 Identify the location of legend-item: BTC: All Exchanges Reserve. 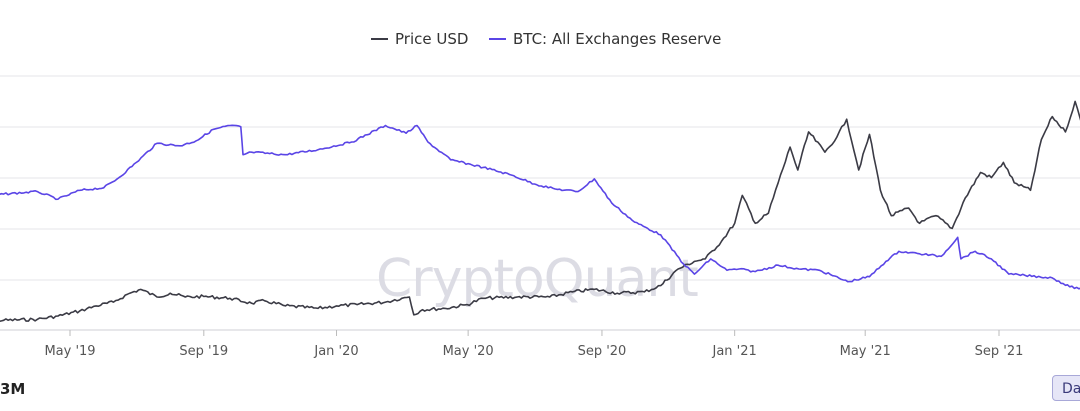
(605, 39).